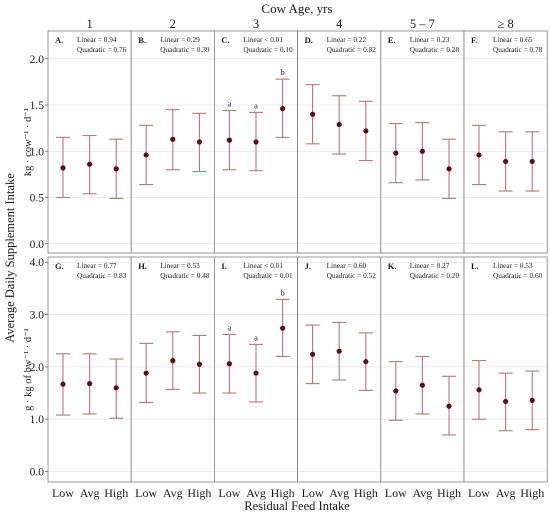  What do you see at coordinates (142, 40) in the screenshot?
I see `panel-label: B.` at bounding box center [142, 40].